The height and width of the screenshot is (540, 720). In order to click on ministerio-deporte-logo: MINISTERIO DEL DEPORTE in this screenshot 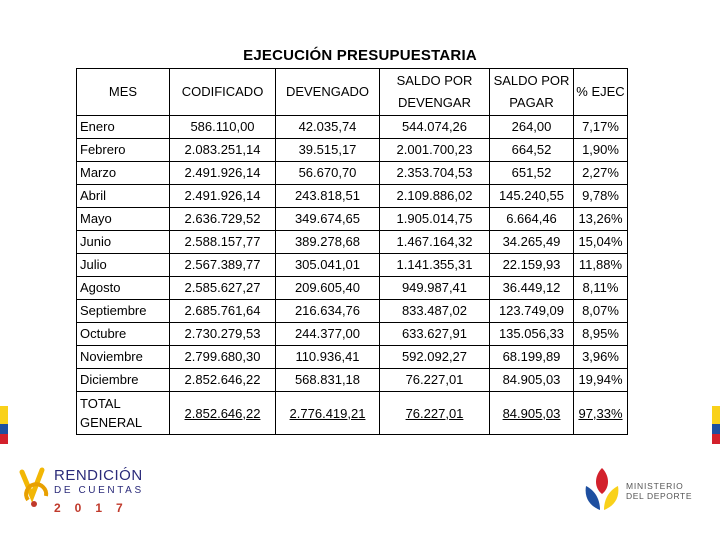, I will do `click(645, 491)`.